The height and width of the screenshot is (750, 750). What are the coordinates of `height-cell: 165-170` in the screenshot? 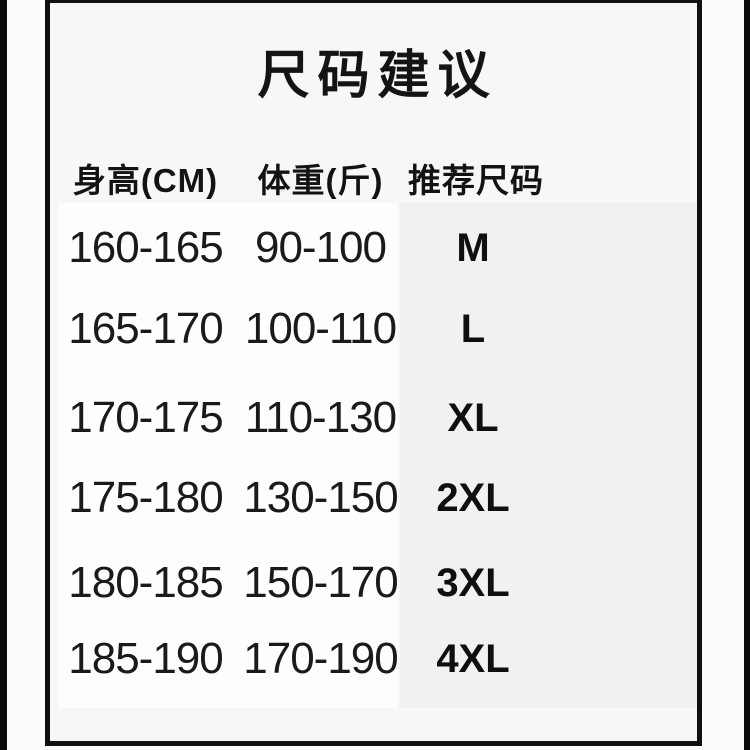 It's located at (145, 328).